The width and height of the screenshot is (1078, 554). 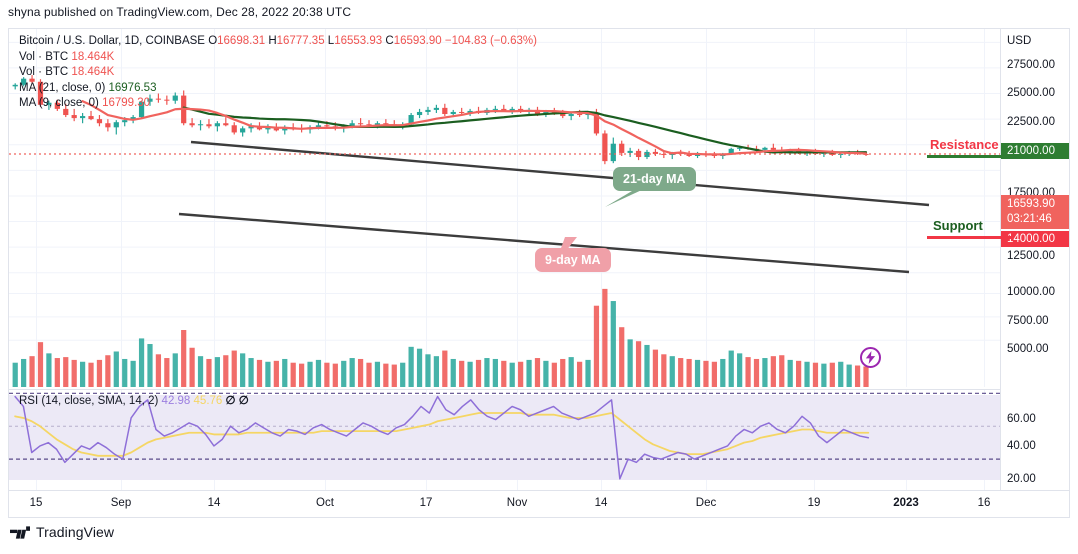 I want to click on time-tick-5: Nov, so click(x=517, y=503).